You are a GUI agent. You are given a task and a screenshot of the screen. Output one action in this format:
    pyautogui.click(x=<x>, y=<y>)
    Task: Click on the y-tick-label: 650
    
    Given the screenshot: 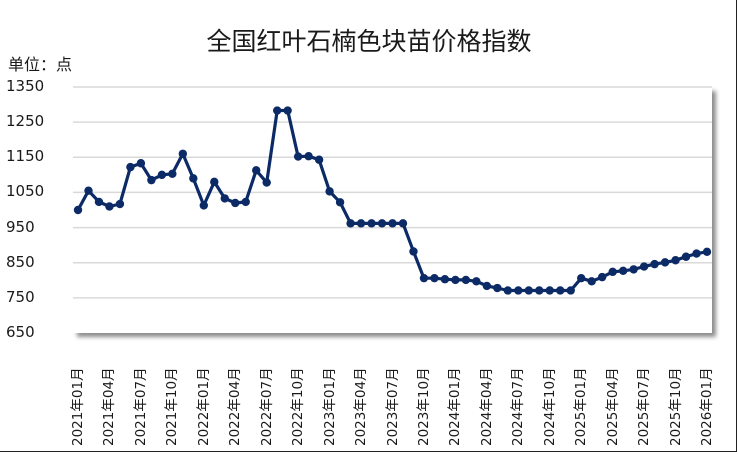 What is the action you would take?
    pyautogui.click(x=20, y=332)
    